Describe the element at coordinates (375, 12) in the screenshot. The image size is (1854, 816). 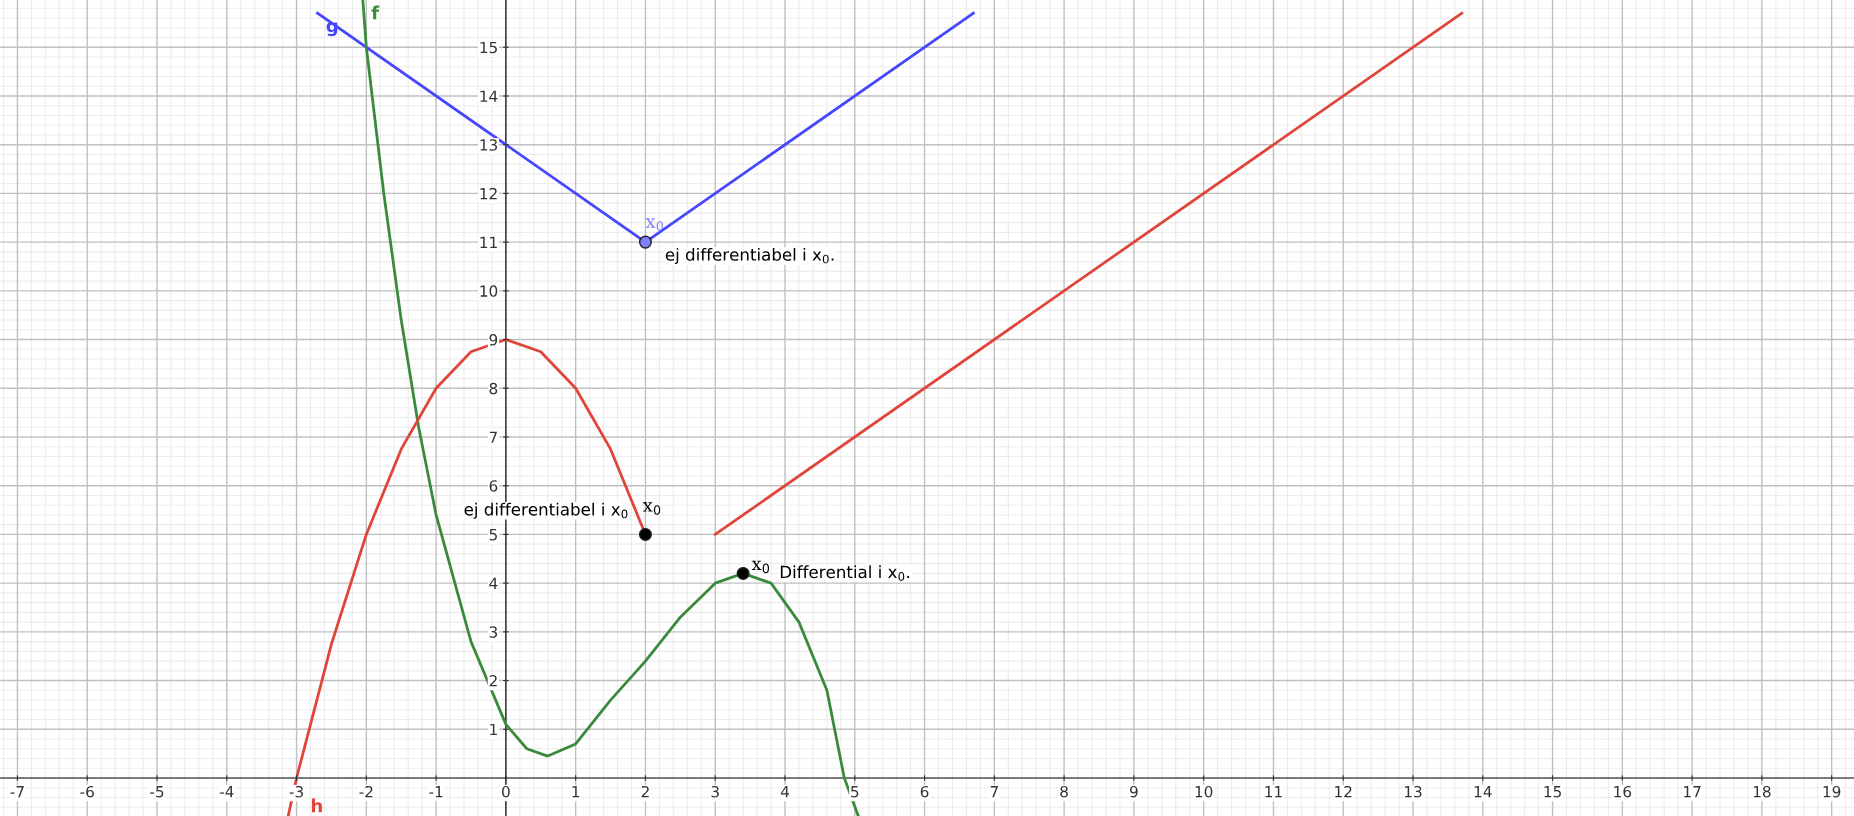
I see `series-label: f` at that location.